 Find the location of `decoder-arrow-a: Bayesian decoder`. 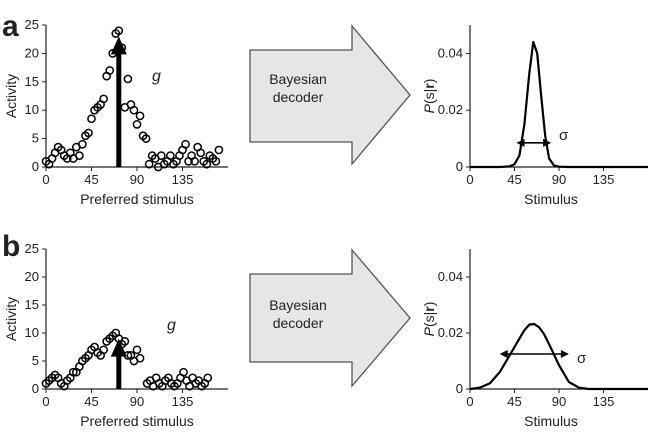

decoder-arrow-a: Bayesian decoder is located at coordinates (330, 95).